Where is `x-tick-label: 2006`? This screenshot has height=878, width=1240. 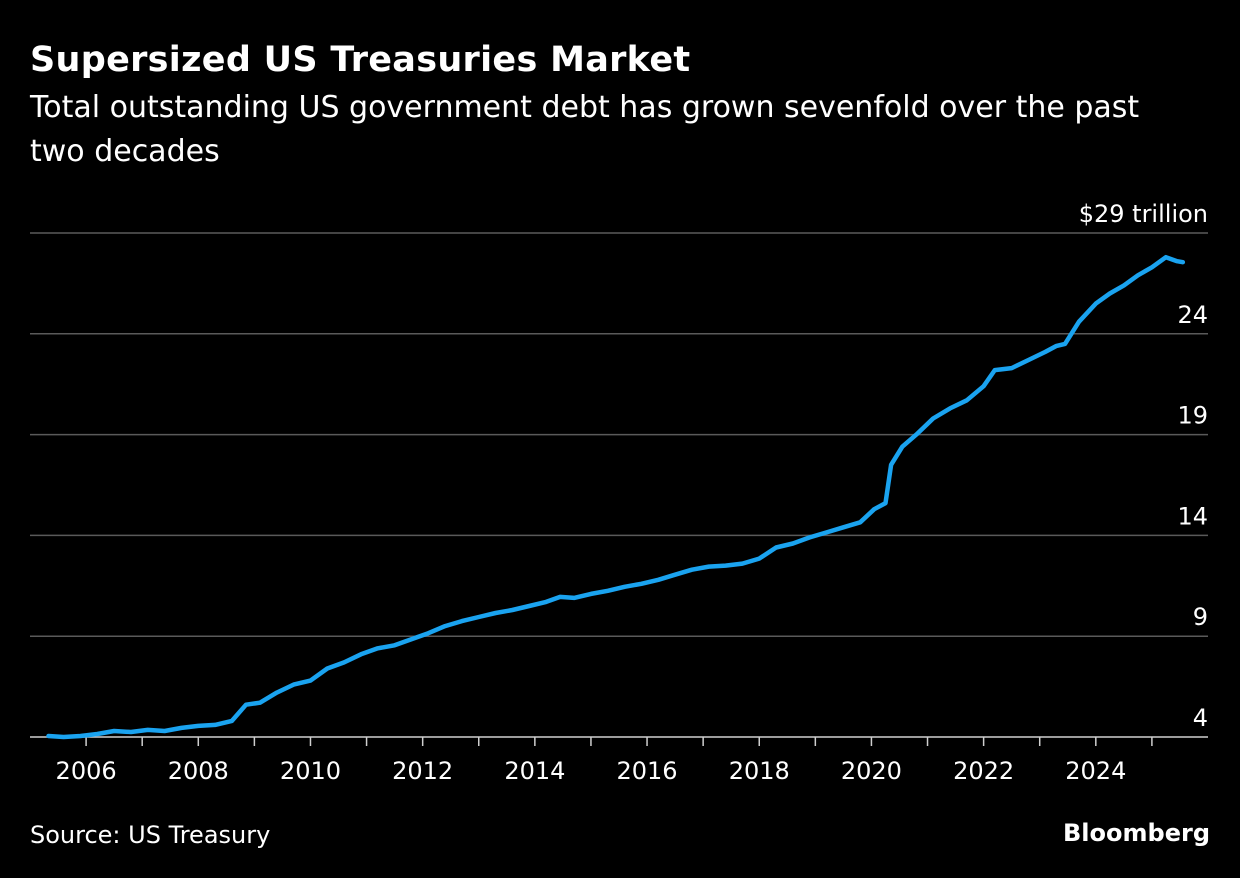
x-tick-label: 2006 is located at coordinates (86, 771).